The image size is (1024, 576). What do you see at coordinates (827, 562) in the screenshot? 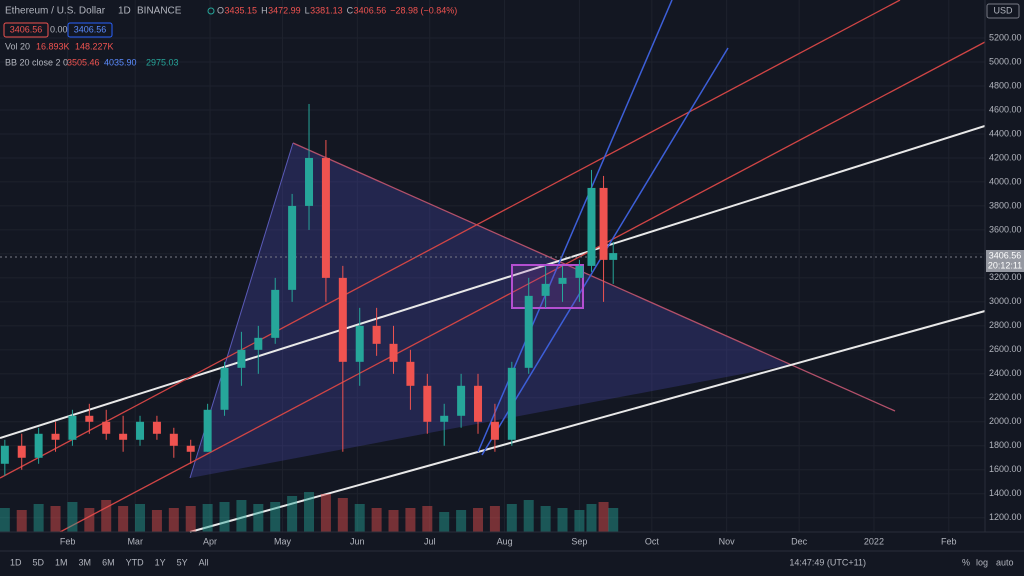
I see `clock: 14:47:49 (UTC+11)` at bounding box center [827, 562].